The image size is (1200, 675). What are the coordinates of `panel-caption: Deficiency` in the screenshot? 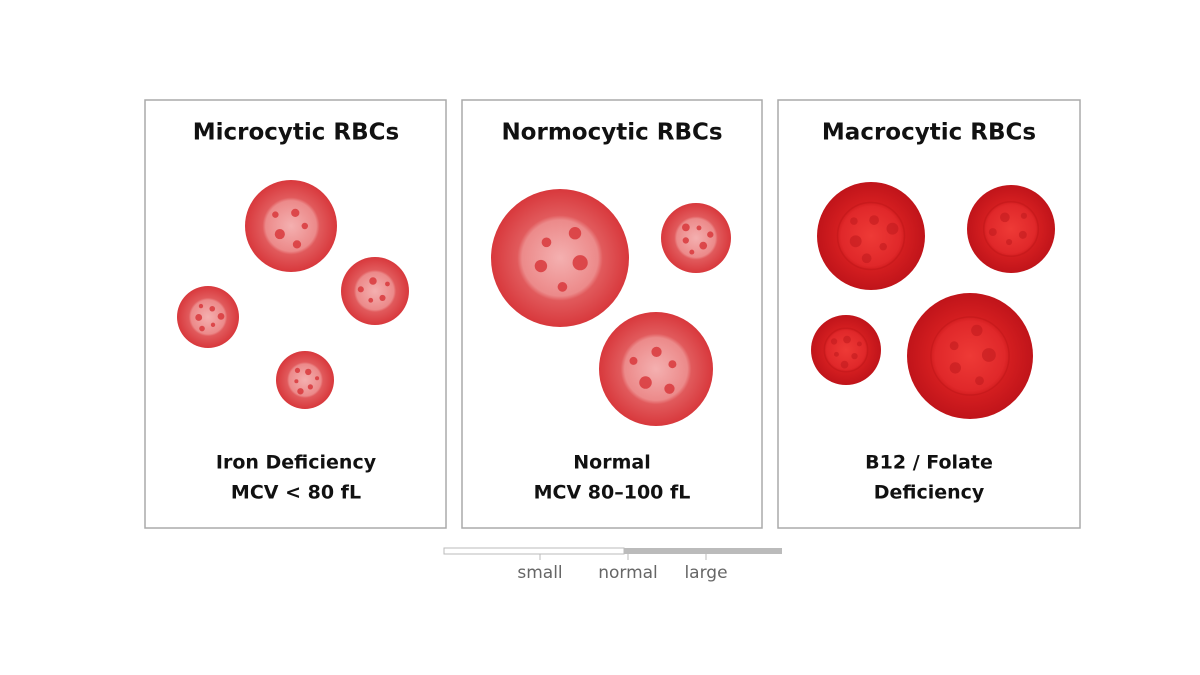 It's located at (929, 493).